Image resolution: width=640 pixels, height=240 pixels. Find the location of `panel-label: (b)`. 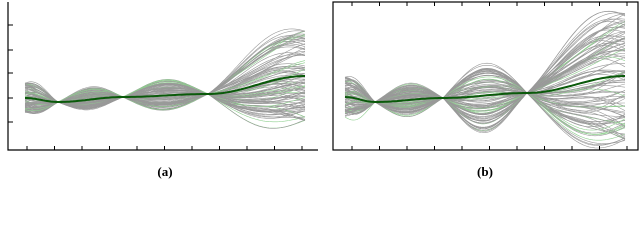

panel-label: (b) is located at coordinates (485, 171).